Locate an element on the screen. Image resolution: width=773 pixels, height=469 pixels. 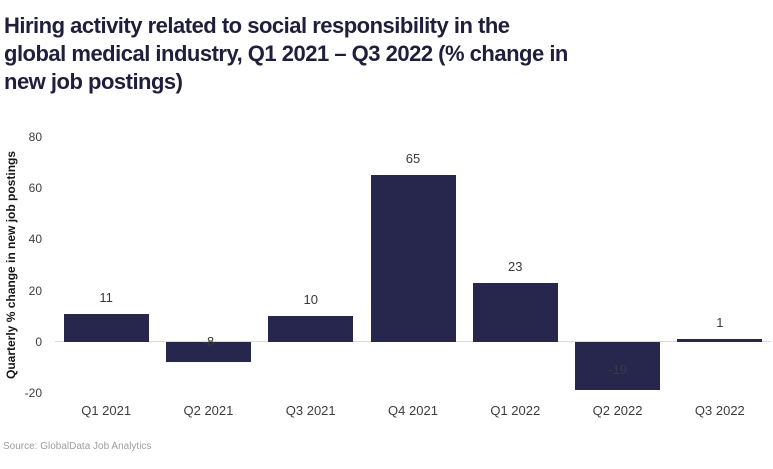
bar-value-label: 10 is located at coordinates (310, 300).